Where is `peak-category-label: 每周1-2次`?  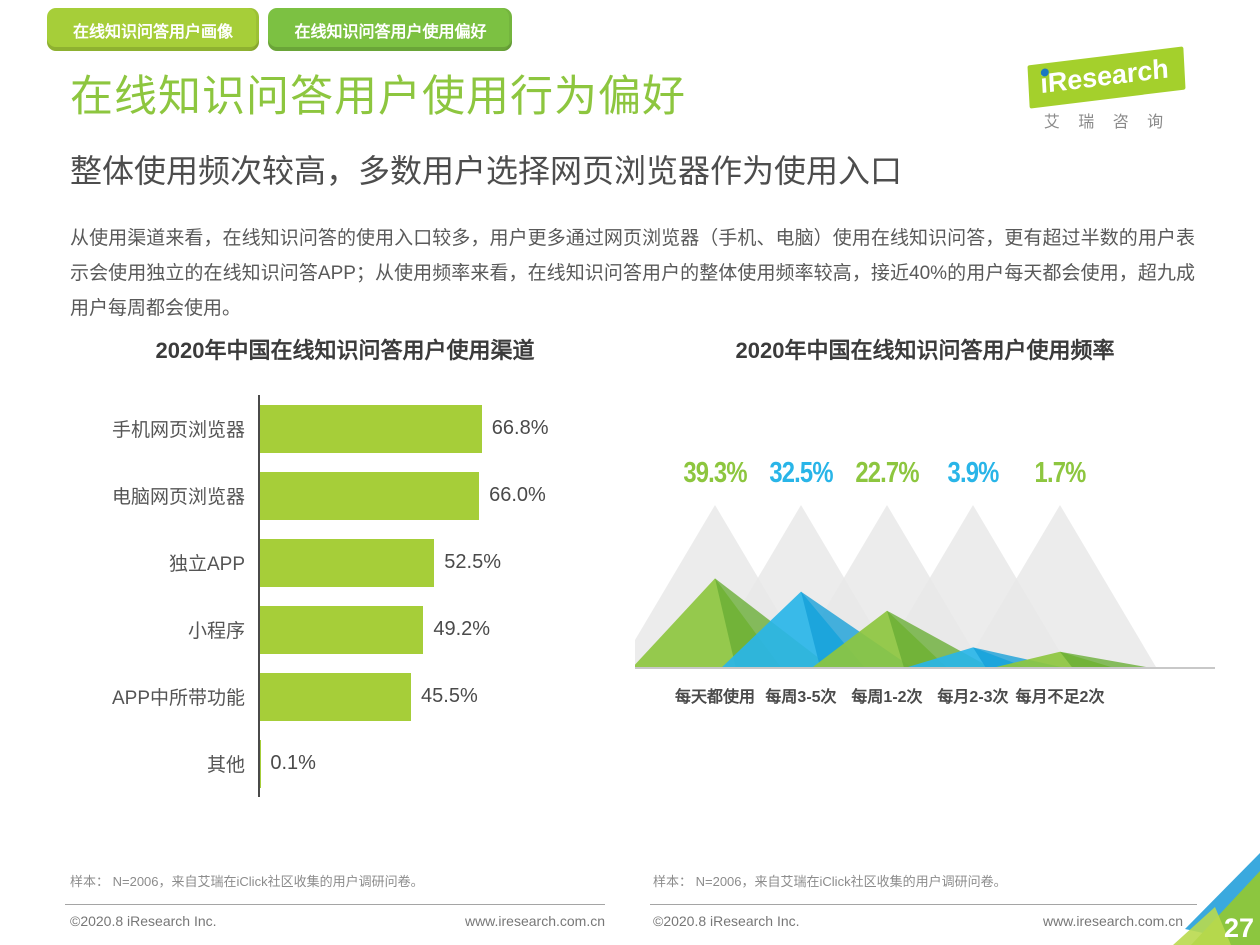
peak-category-label: 每周1-2次 is located at coordinates (887, 697).